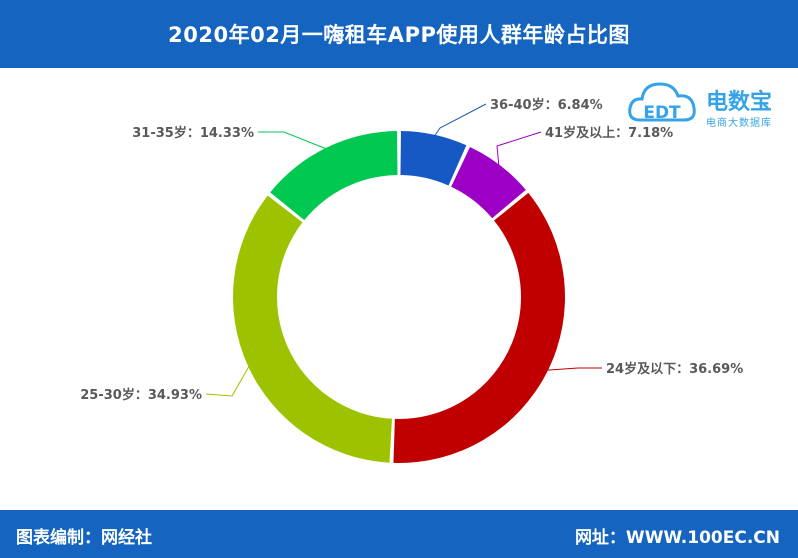  I want to click on chart-header: 2020年02月一嗨租车APP使用人群年龄占比图, so click(399, 34).